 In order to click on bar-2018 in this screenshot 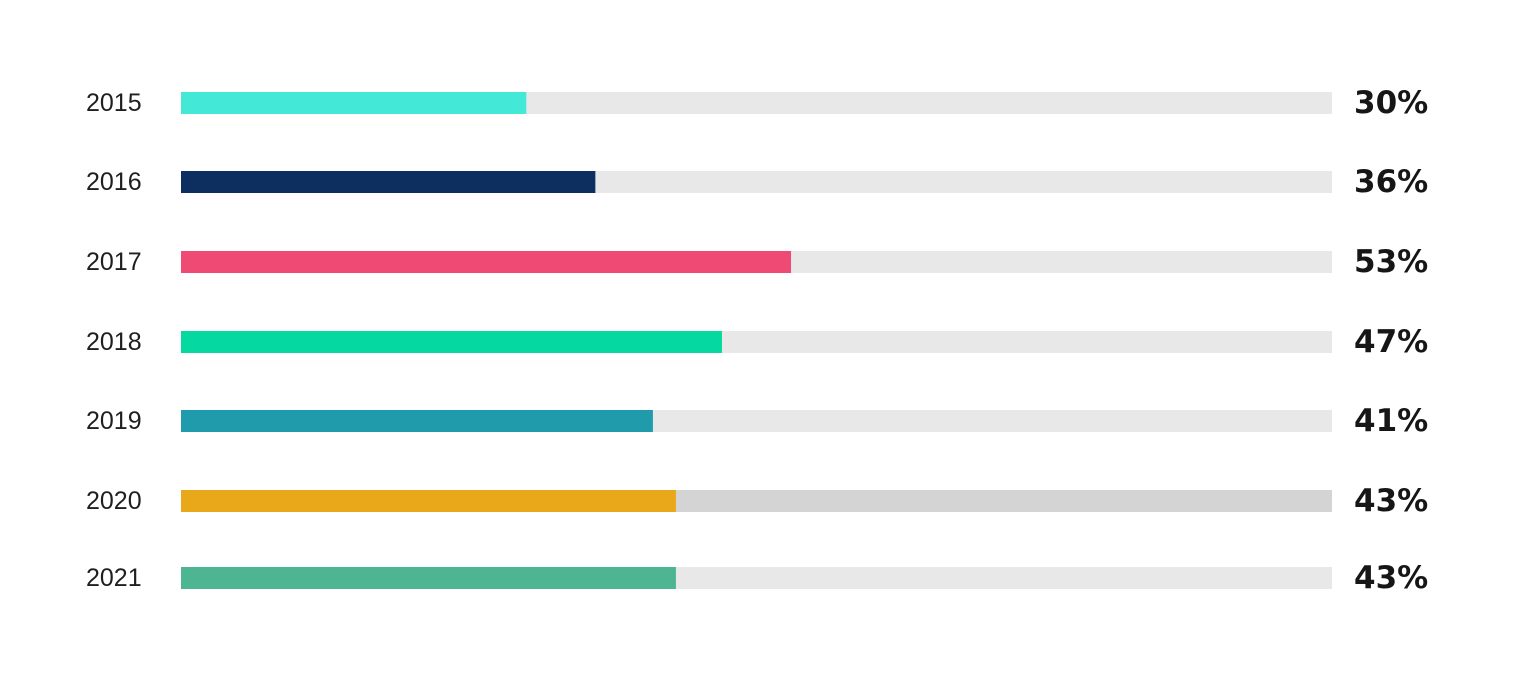, I will do `click(451, 342)`.